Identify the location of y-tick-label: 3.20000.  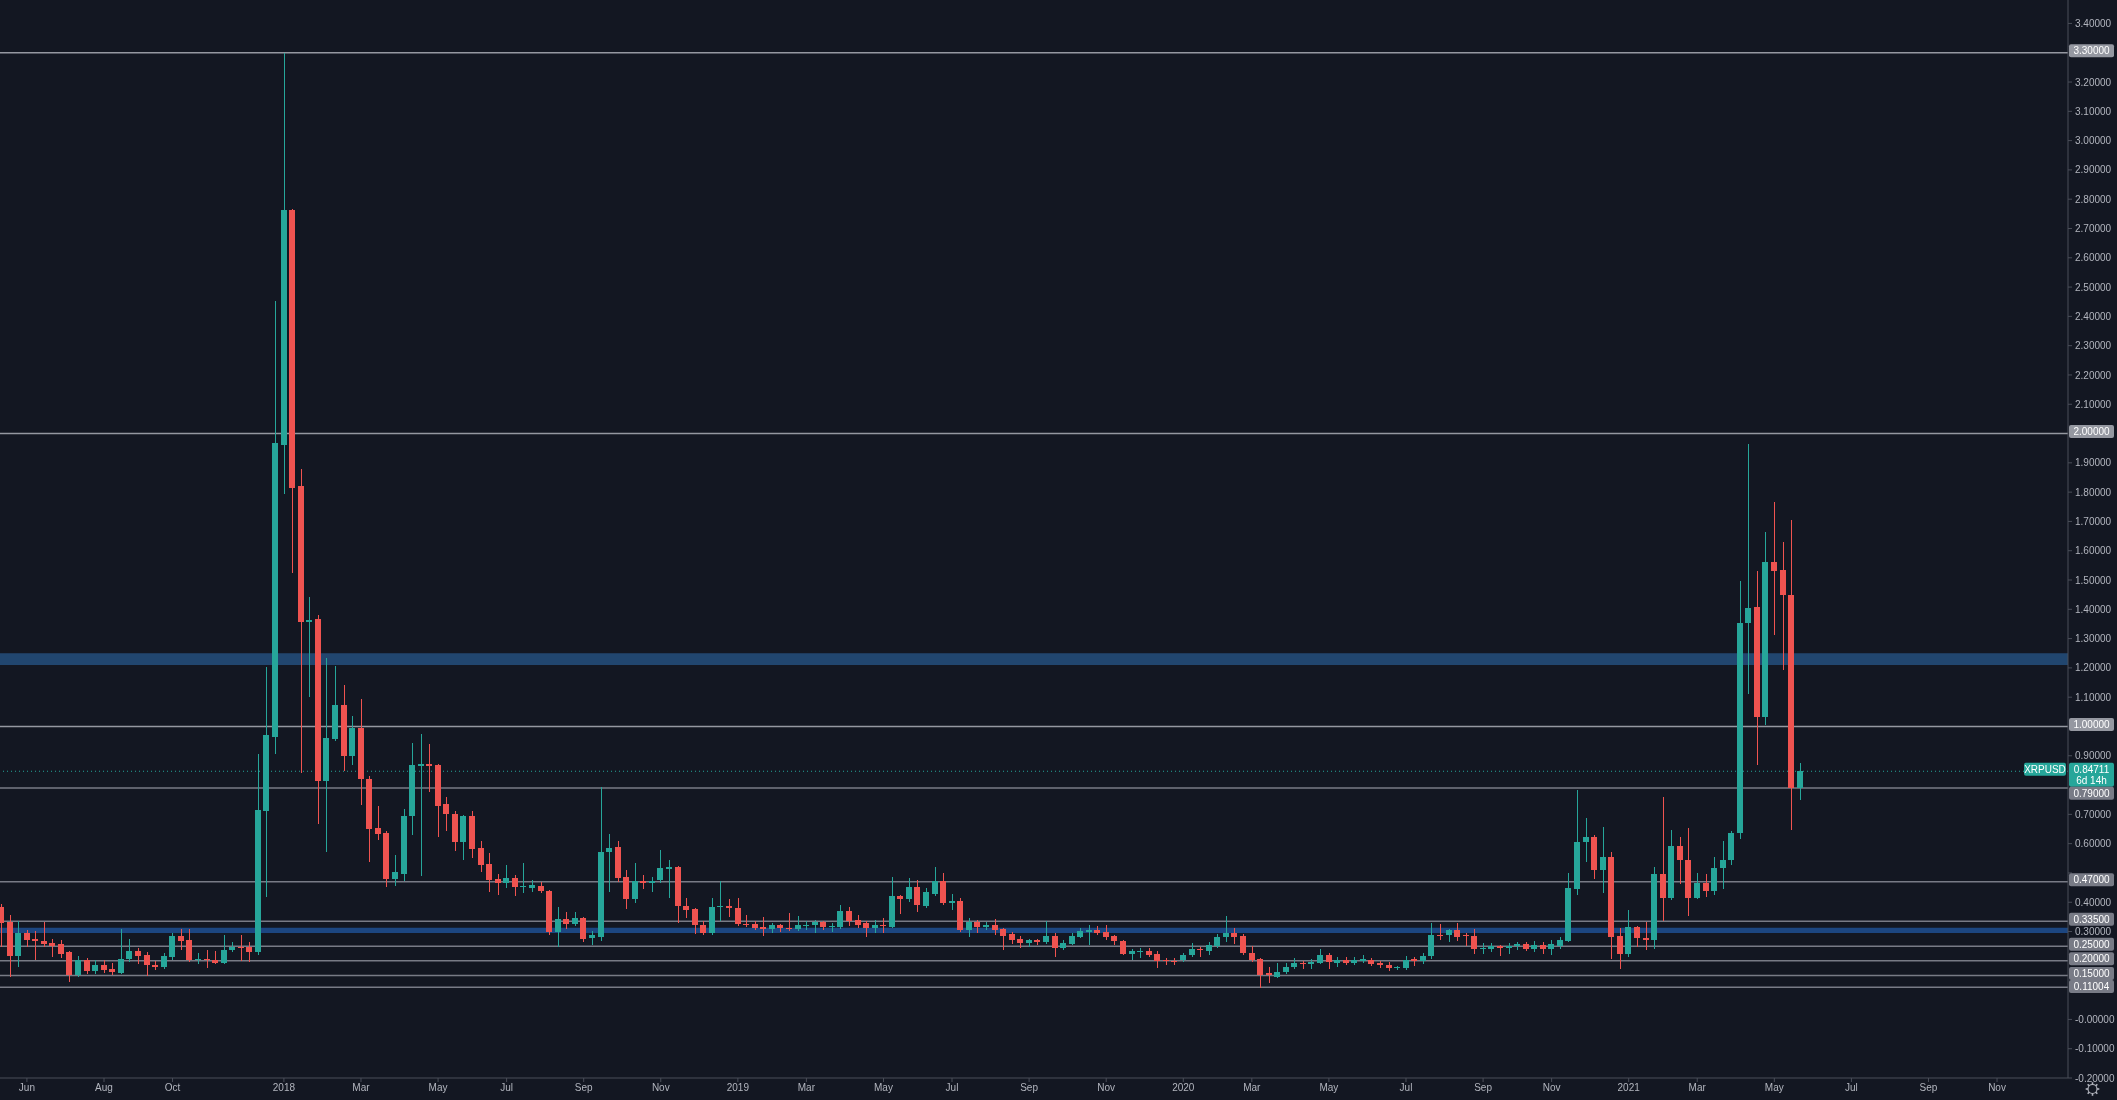
(2093, 82).